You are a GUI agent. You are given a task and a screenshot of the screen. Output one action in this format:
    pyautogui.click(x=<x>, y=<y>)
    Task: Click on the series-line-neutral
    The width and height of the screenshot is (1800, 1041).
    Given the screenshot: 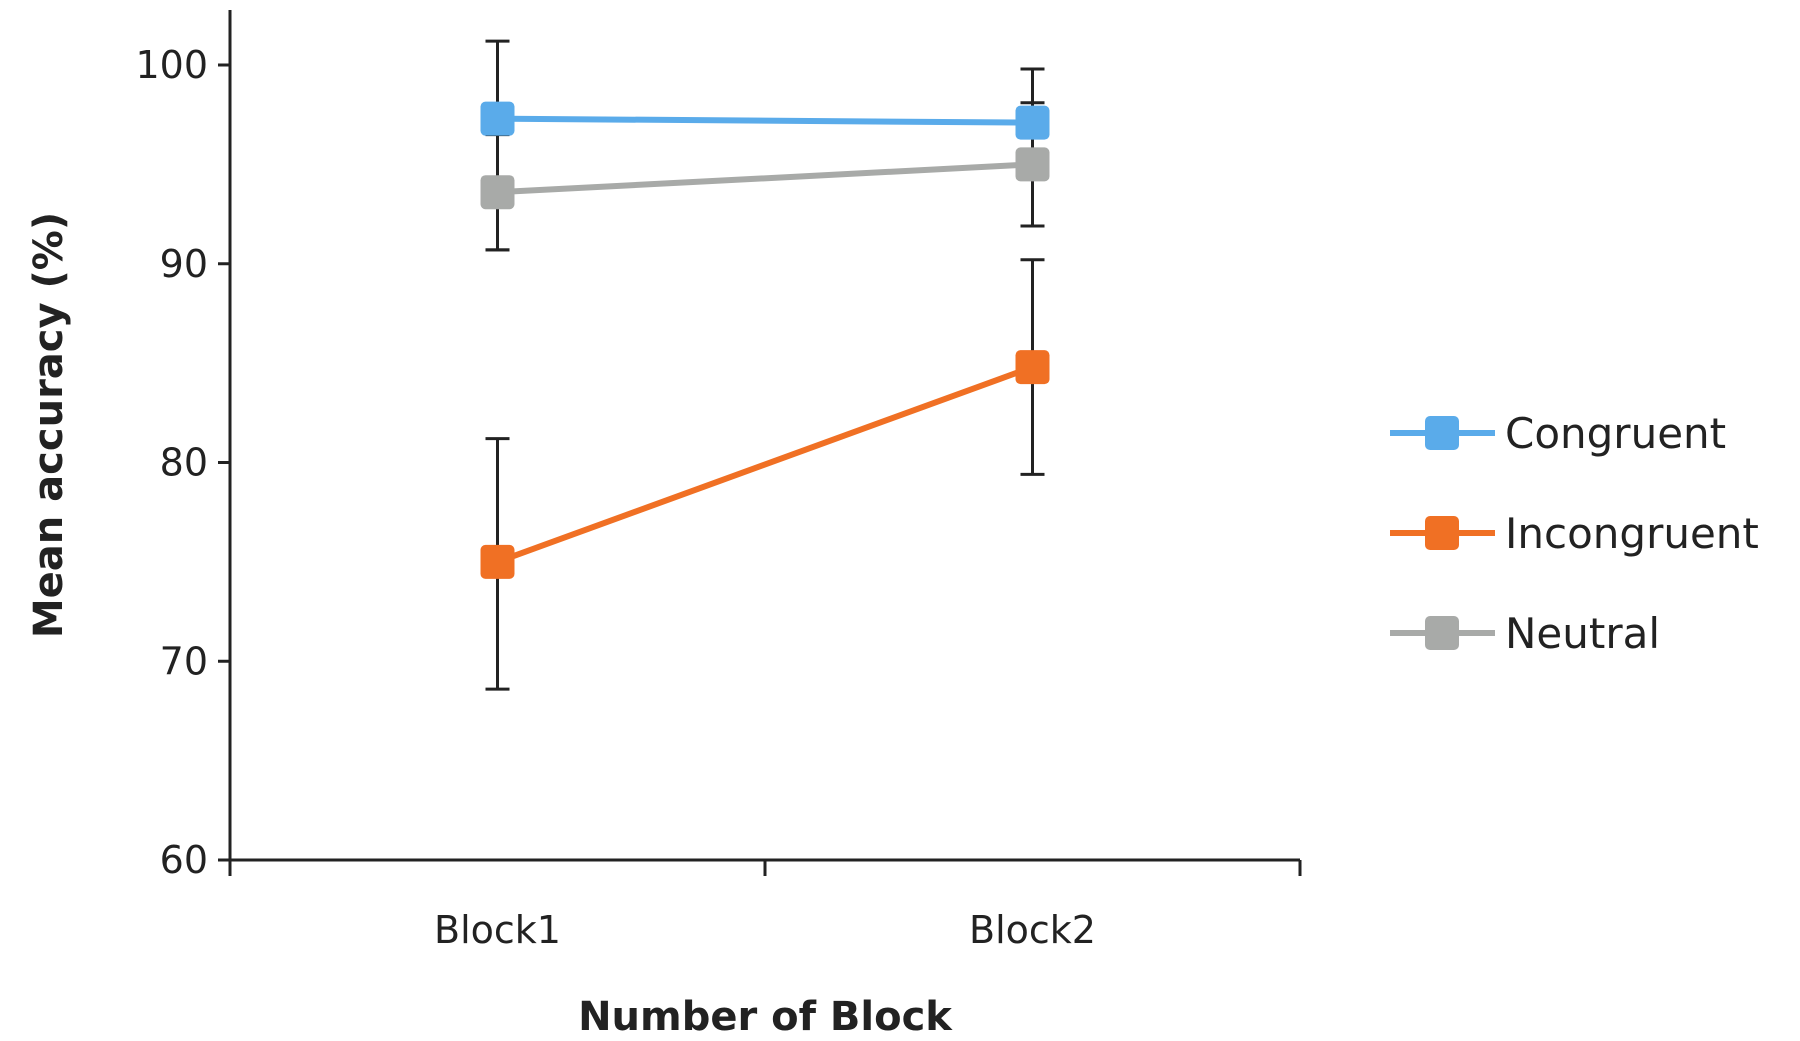 What is the action you would take?
    pyautogui.click(x=765, y=178)
    